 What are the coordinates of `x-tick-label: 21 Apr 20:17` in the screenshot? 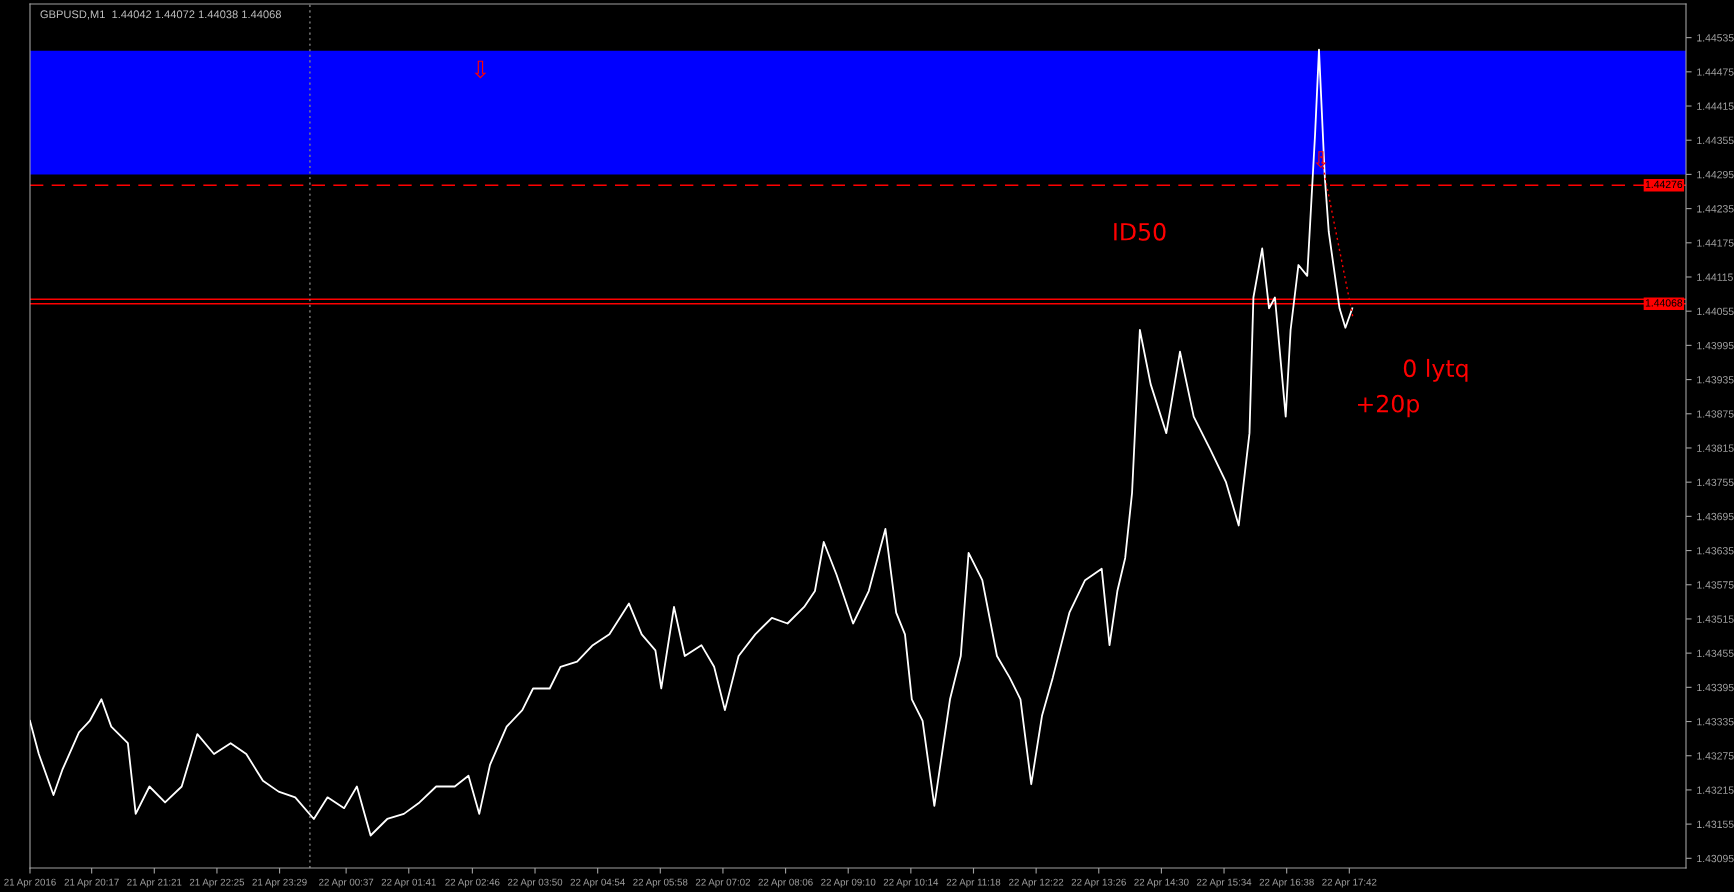 It's located at (91, 883).